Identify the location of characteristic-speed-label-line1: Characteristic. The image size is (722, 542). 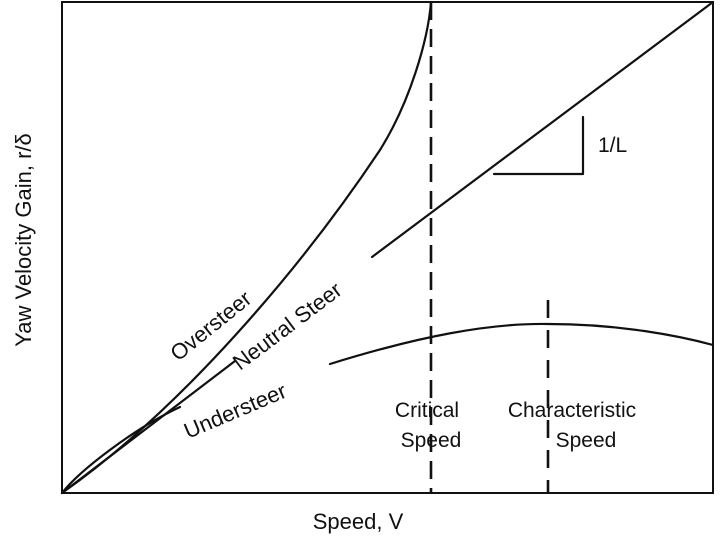
(572, 410).